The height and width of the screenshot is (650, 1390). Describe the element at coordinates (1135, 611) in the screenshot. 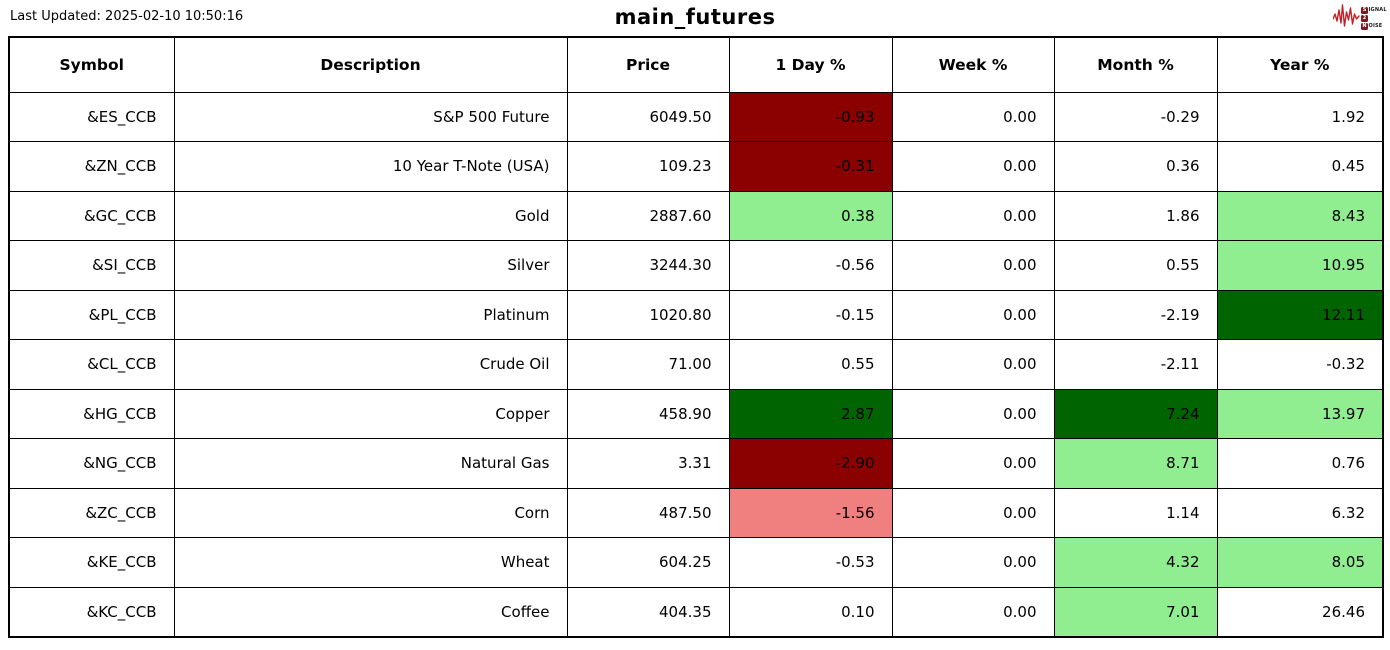

I see `cell-month-pct: 7.01` at that location.